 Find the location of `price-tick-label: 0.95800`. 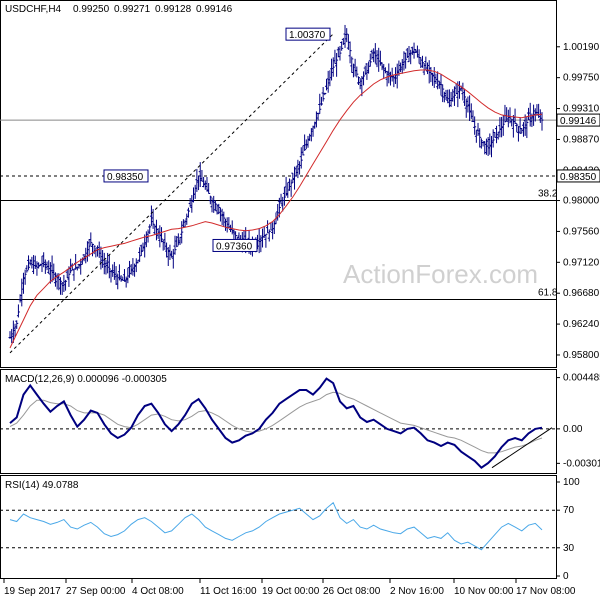

price-tick-label: 0.95800 is located at coordinates (581, 355).